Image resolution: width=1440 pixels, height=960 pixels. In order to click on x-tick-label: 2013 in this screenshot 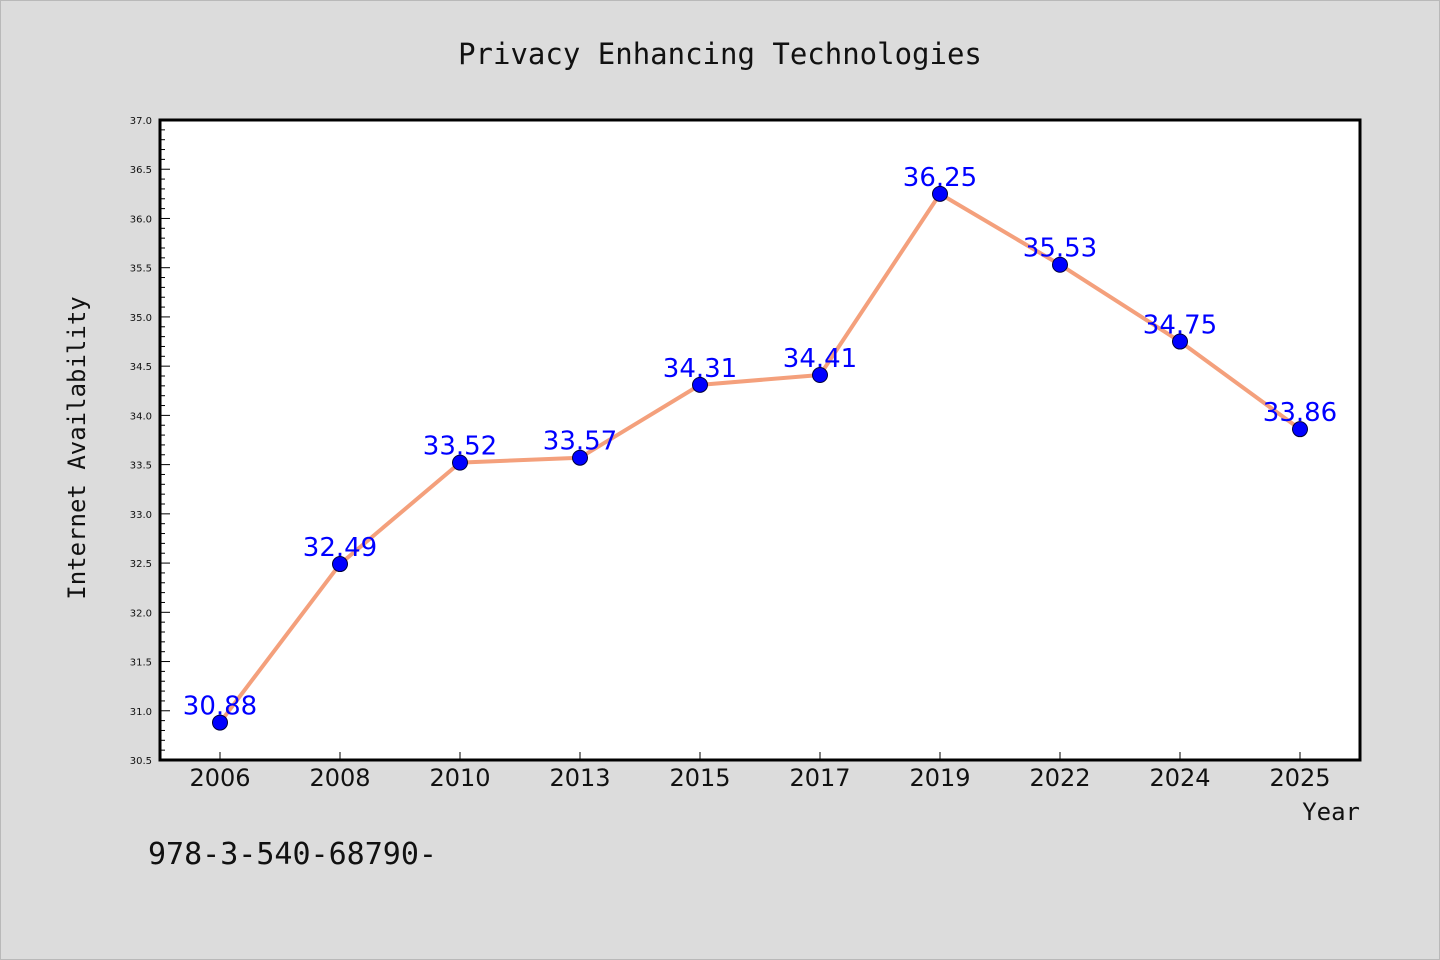, I will do `click(579, 778)`.